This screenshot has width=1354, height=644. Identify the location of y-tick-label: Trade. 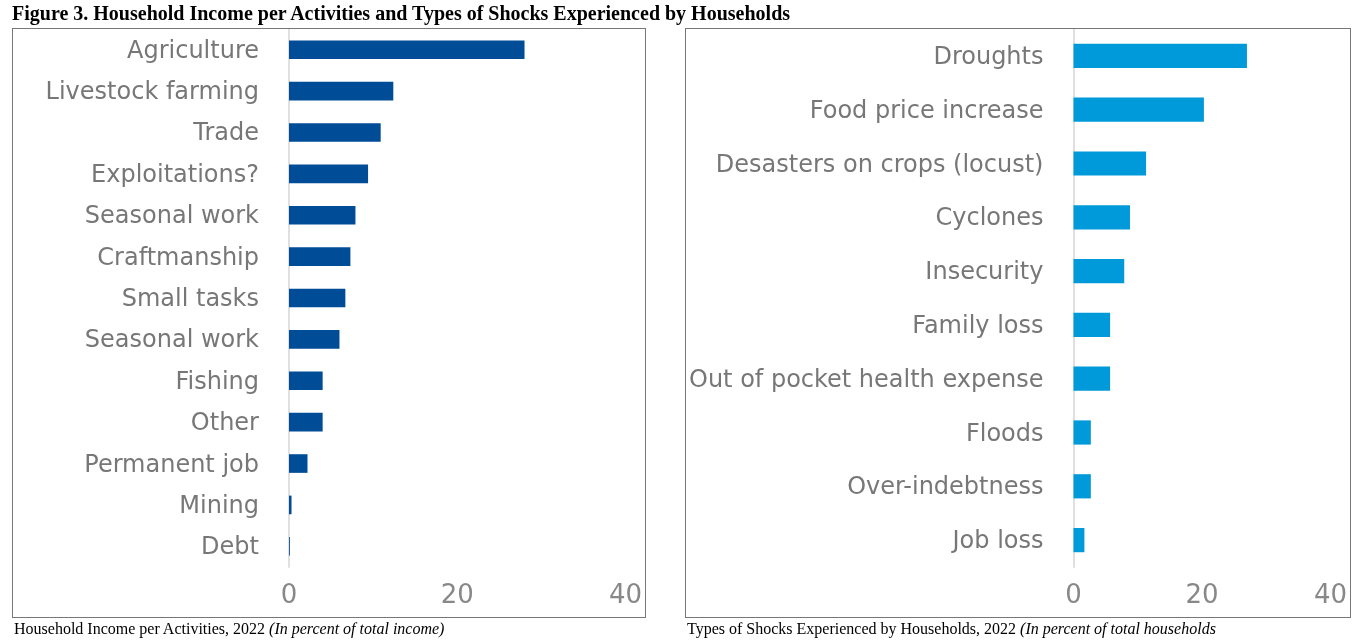
(225, 132).